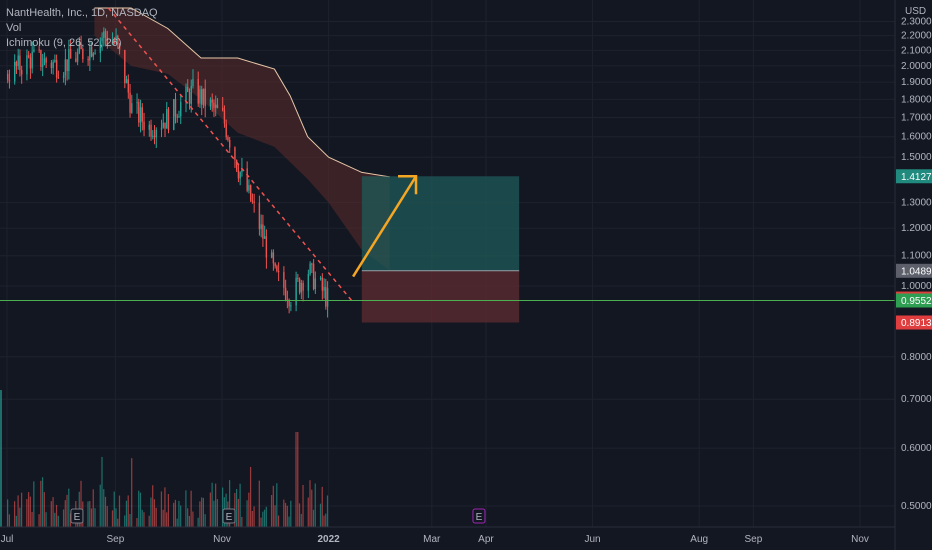 The image size is (932, 550). What do you see at coordinates (242, 92) in the screenshot?
I see `cloud-upper-line` at bounding box center [242, 92].